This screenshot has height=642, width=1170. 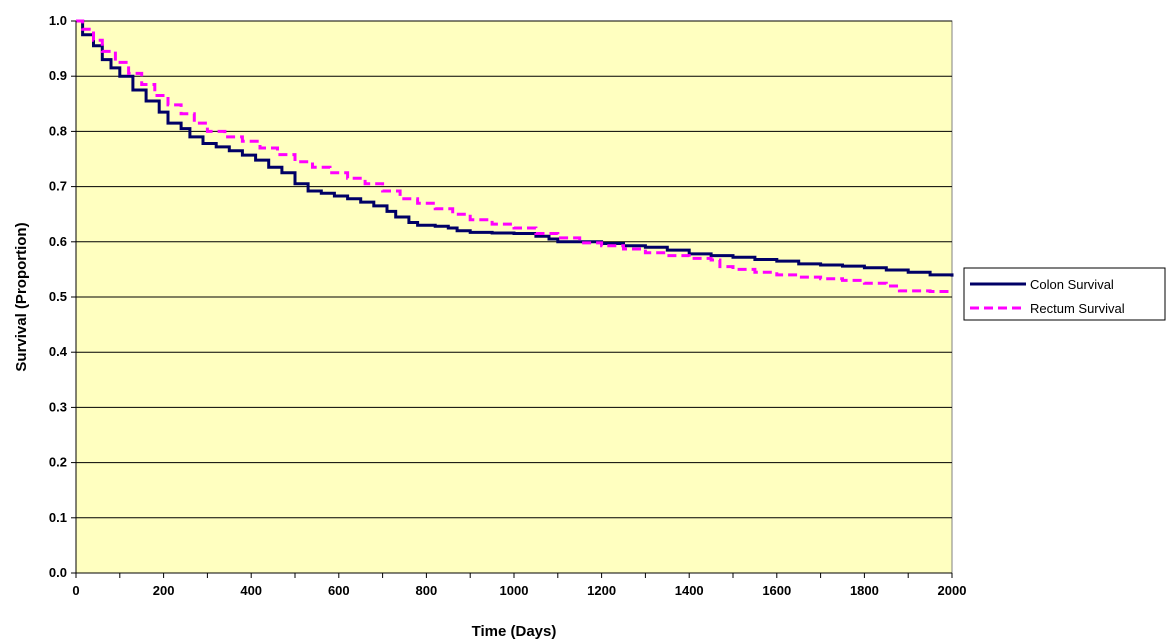 What do you see at coordinates (514, 631) in the screenshot?
I see `x-axis-title: Time (Days)` at bounding box center [514, 631].